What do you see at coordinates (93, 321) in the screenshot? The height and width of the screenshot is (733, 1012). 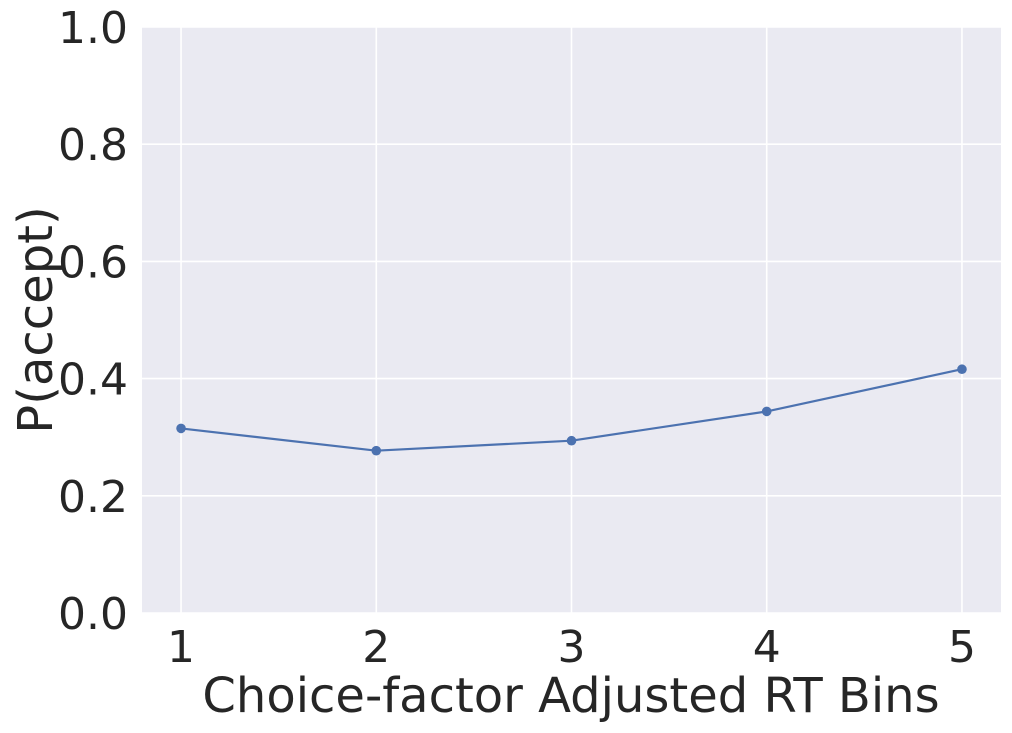 I see `y-tick-labels: 0.0 0.2 0.4 0.6 0.8 1.0` at bounding box center [93, 321].